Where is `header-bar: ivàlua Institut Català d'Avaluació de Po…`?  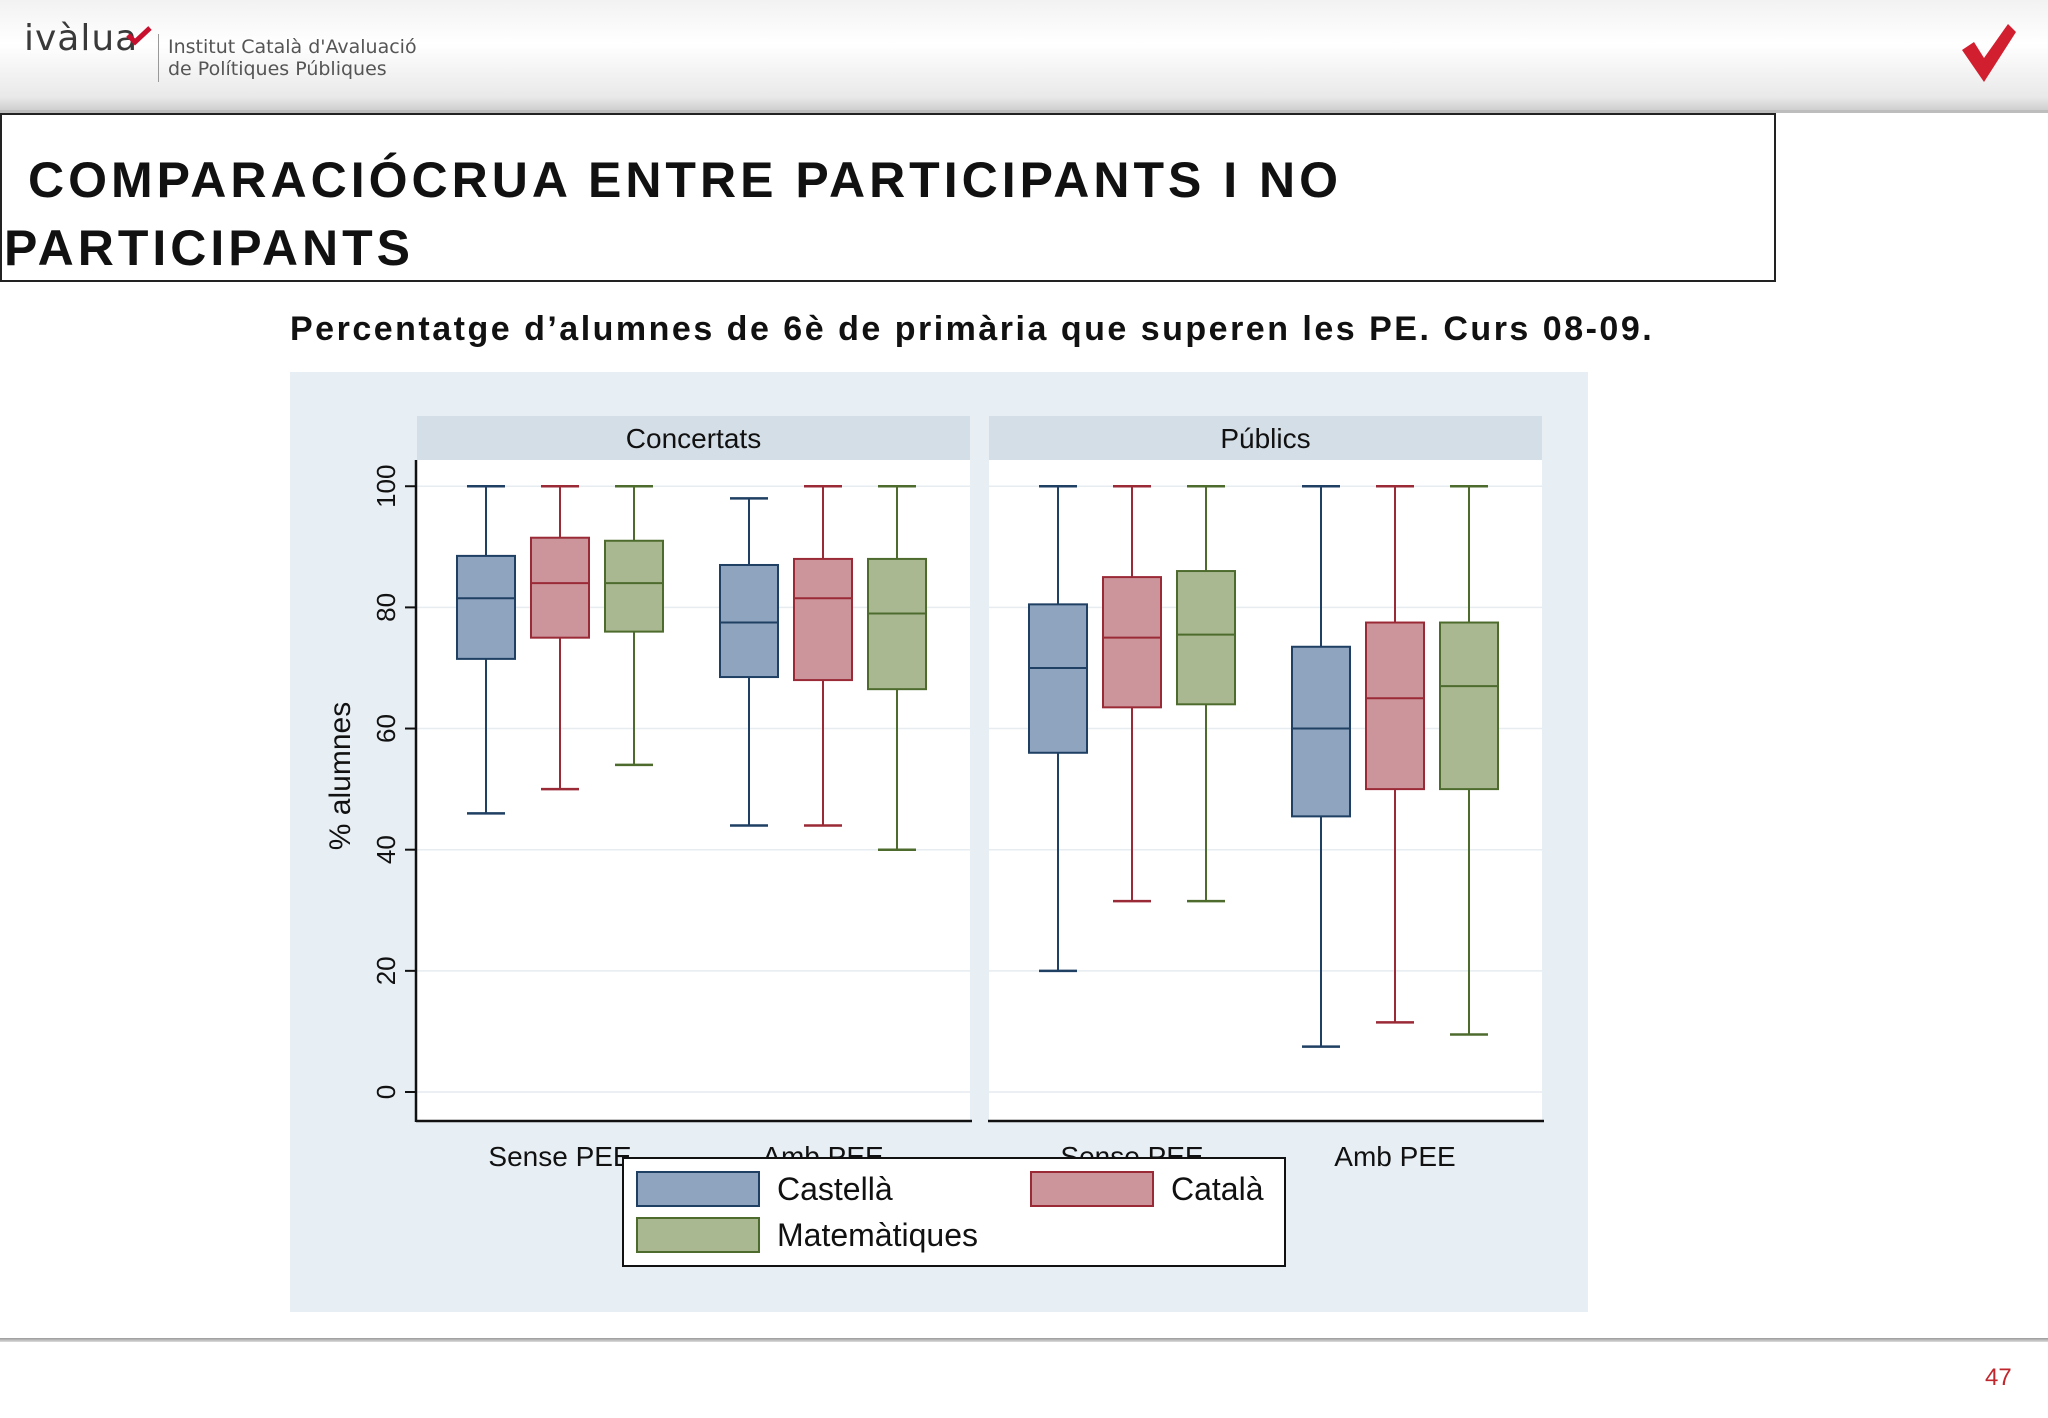
header-bar: ivàlua Institut Català d'Avaluació de Po… is located at coordinates (1024, 56).